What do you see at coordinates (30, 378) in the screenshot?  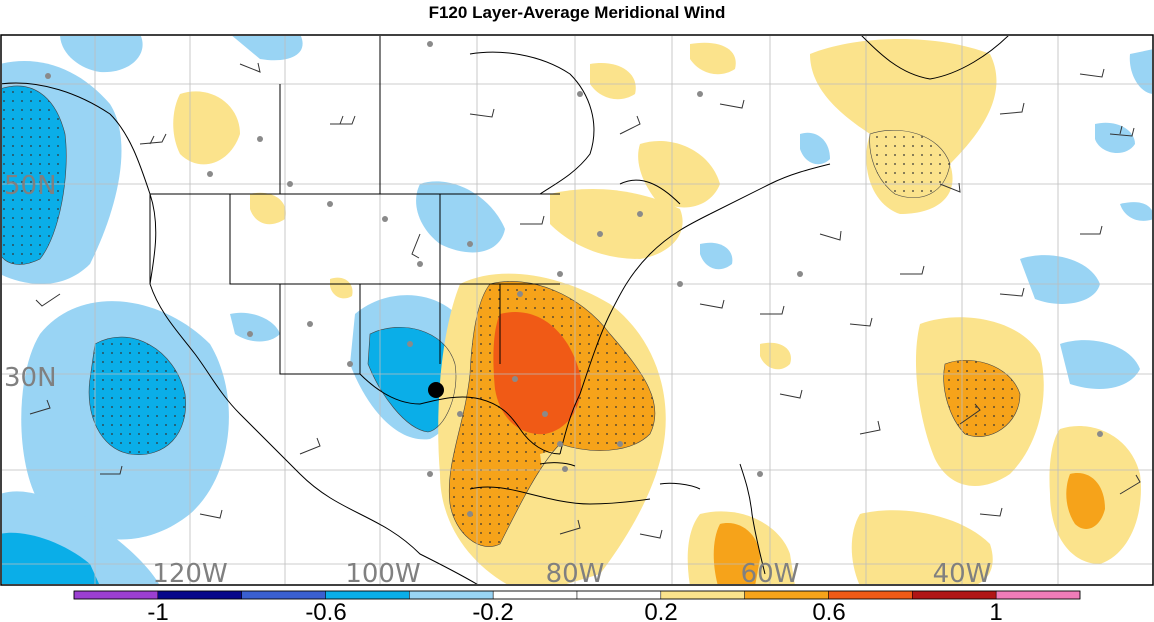 I see `lat-label-30n: 30N` at bounding box center [30, 378].